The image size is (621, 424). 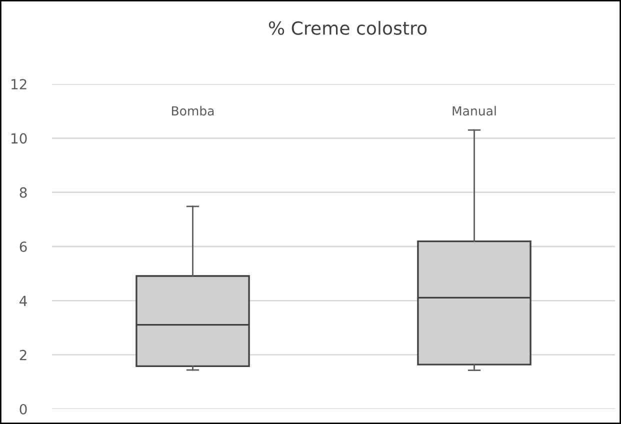 What do you see at coordinates (19, 138) in the screenshot?
I see `y-tick-label: 10` at bounding box center [19, 138].